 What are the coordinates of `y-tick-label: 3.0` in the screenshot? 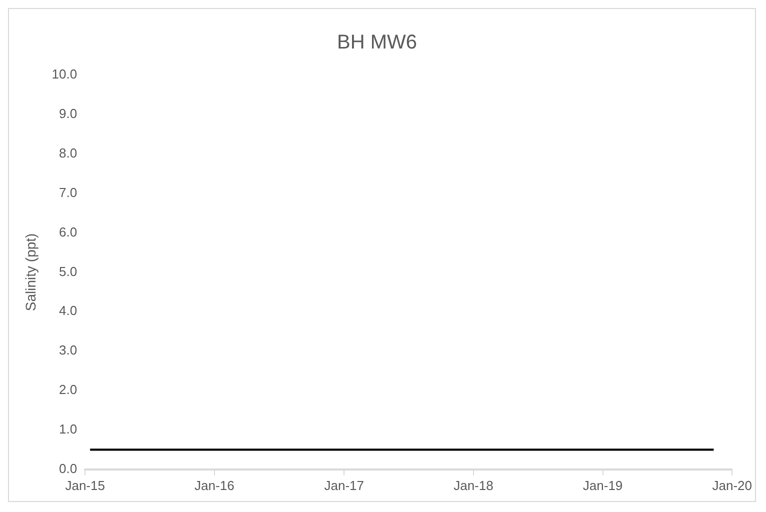 It's located at (68, 350).